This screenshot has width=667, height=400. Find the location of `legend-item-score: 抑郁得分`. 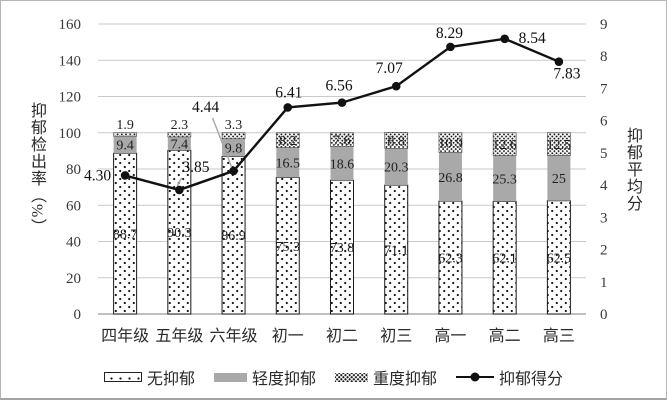

legend-item-score: 抑郁得分 is located at coordinates (509, 377).